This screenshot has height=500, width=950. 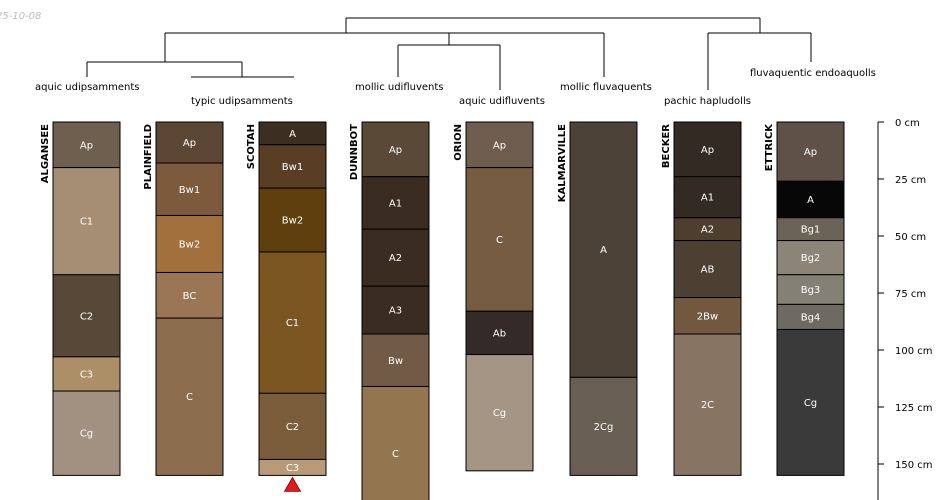 What do you see at coordinates (811, 290) in the screenshot?
I see `horizon-label: Bg3` at bounding box center [811, 290].